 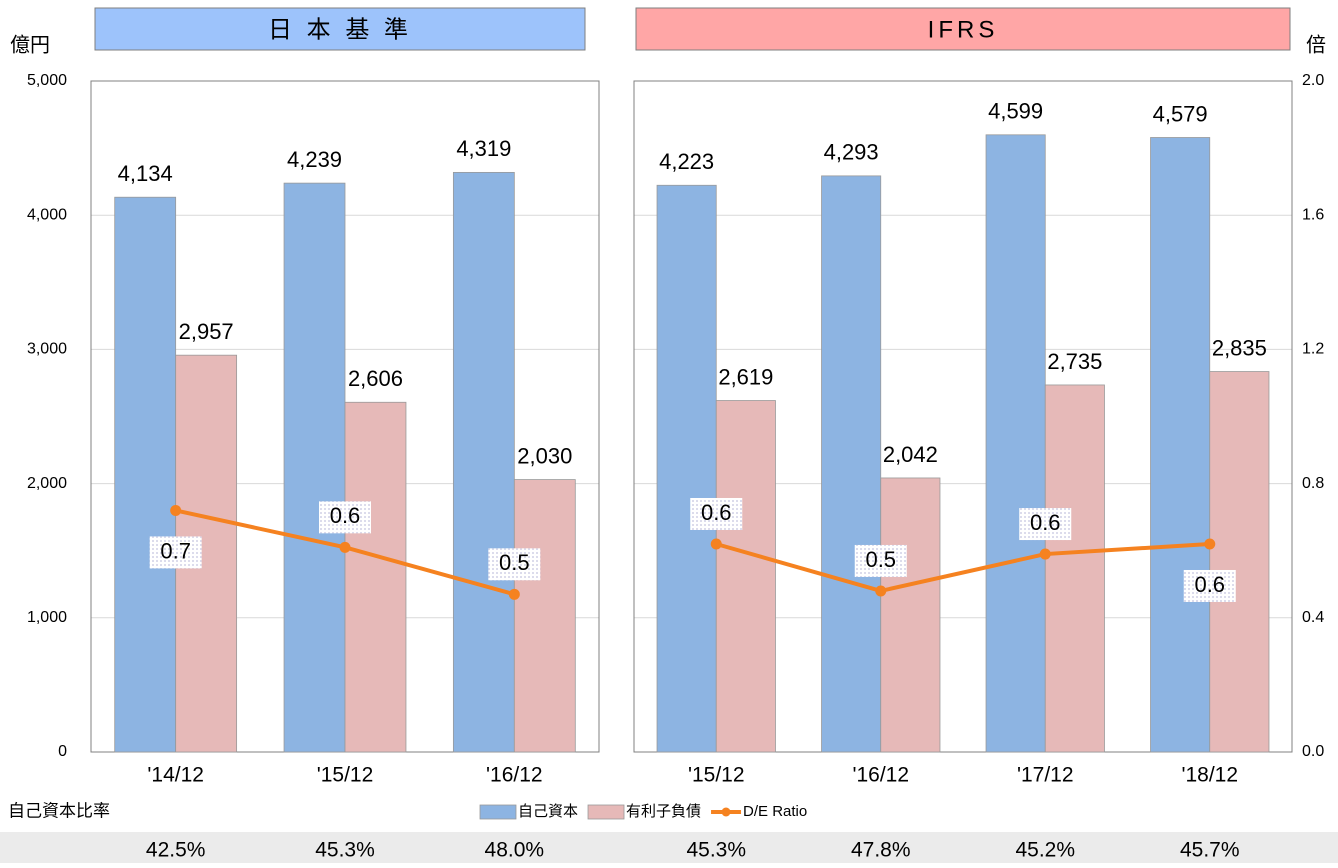 What do you see at coordinates (544, 455) in the screenshot?
I see `value-label: 2,030` at bounding box center [544, 455].